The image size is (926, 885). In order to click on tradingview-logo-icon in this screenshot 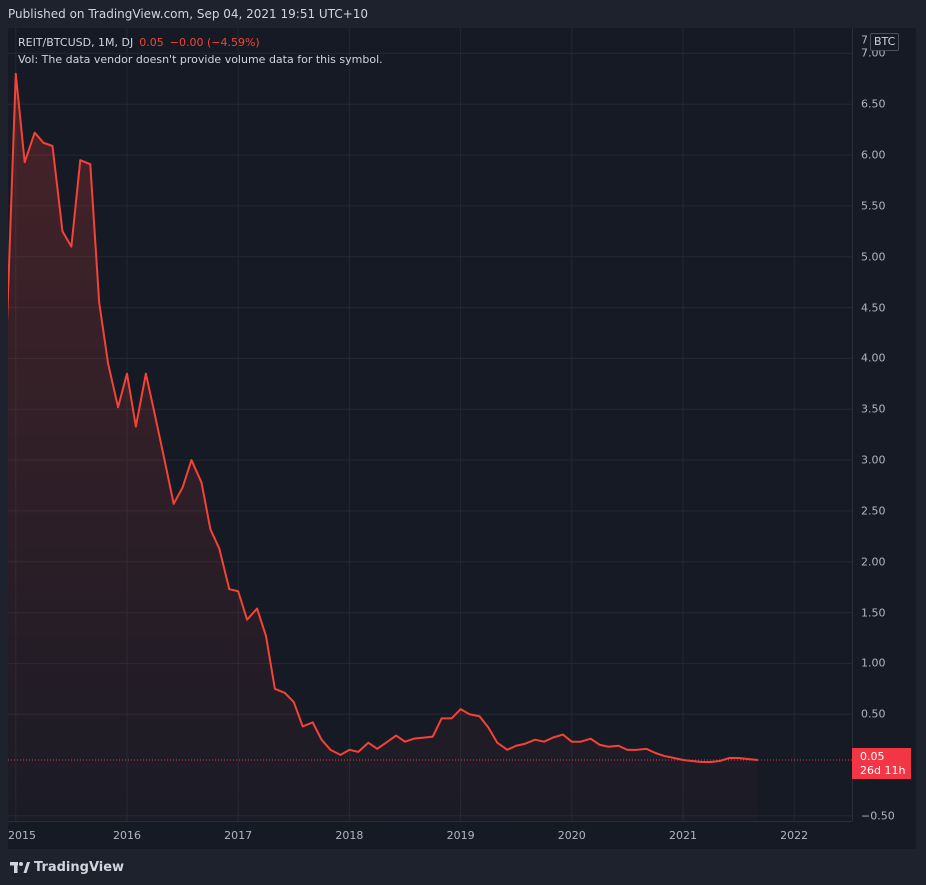, I will do `click(20, 867)`.